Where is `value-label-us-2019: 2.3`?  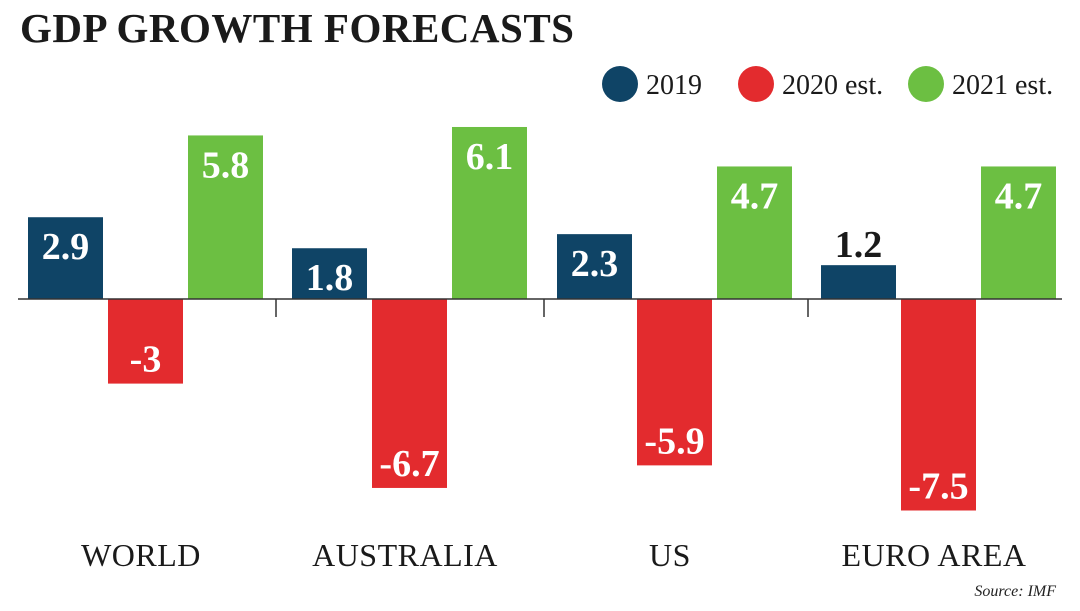
value-label-us-2019: 2.3 is located at coordinates (595, 264).